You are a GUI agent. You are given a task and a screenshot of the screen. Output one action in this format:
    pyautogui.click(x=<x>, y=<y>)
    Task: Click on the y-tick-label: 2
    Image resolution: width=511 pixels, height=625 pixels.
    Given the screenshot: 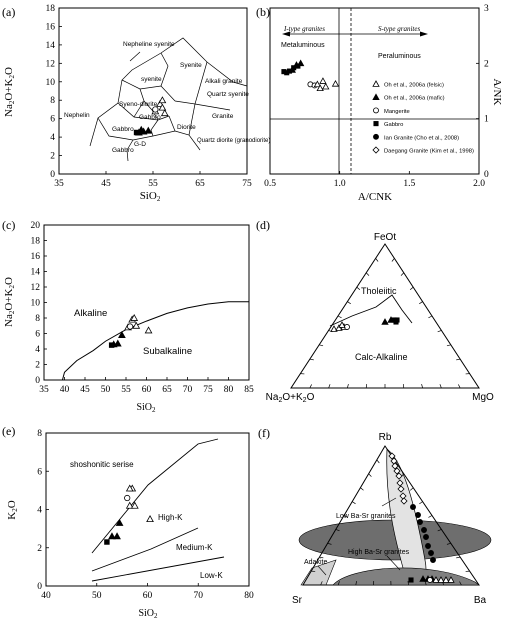 What is the action you would take?
    pyautogui.click(x=486, y=64)
    